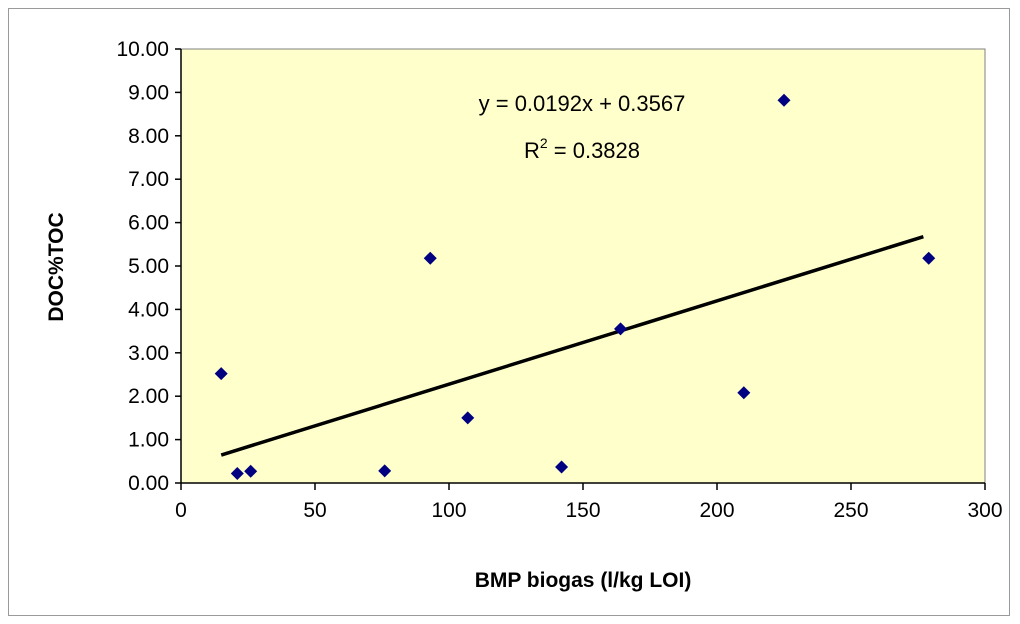 The height and width of the screenshot is (624, 1020). I want to click on x-axis-title: BMP biogas (l/kg LOI), so click(583, 580).